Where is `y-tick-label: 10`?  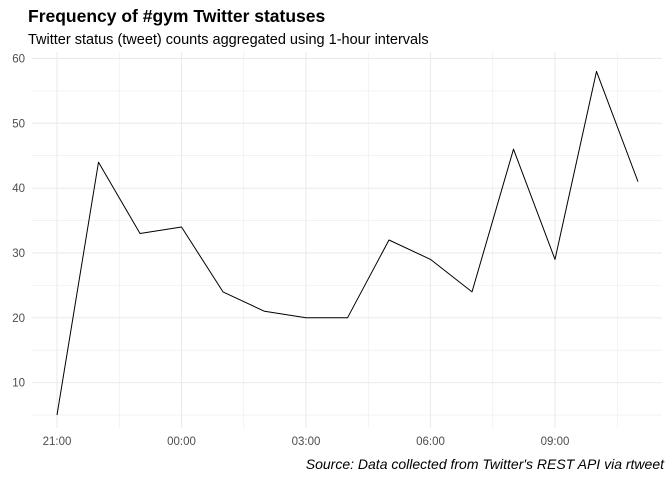
y-tick-label: 10 is located at coordinates (18, 384).